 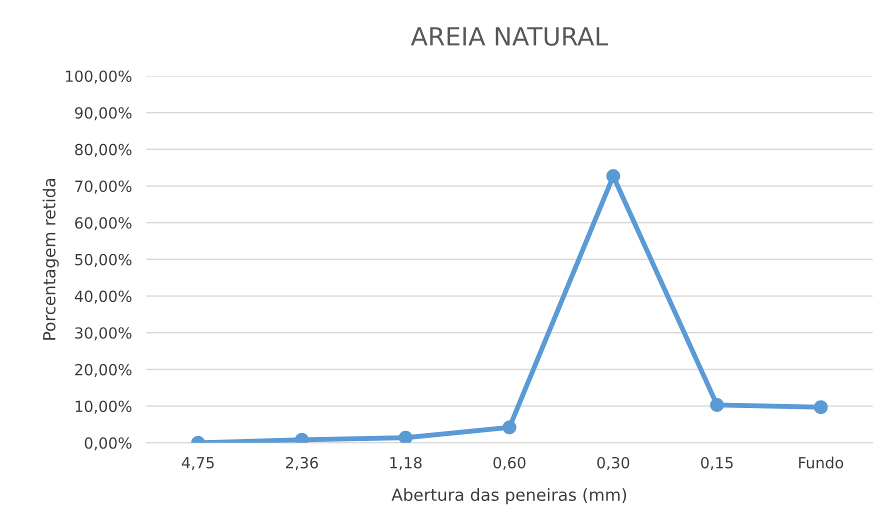 I want to click on x-tick-label: 4,75, so click(x=198, y=463).